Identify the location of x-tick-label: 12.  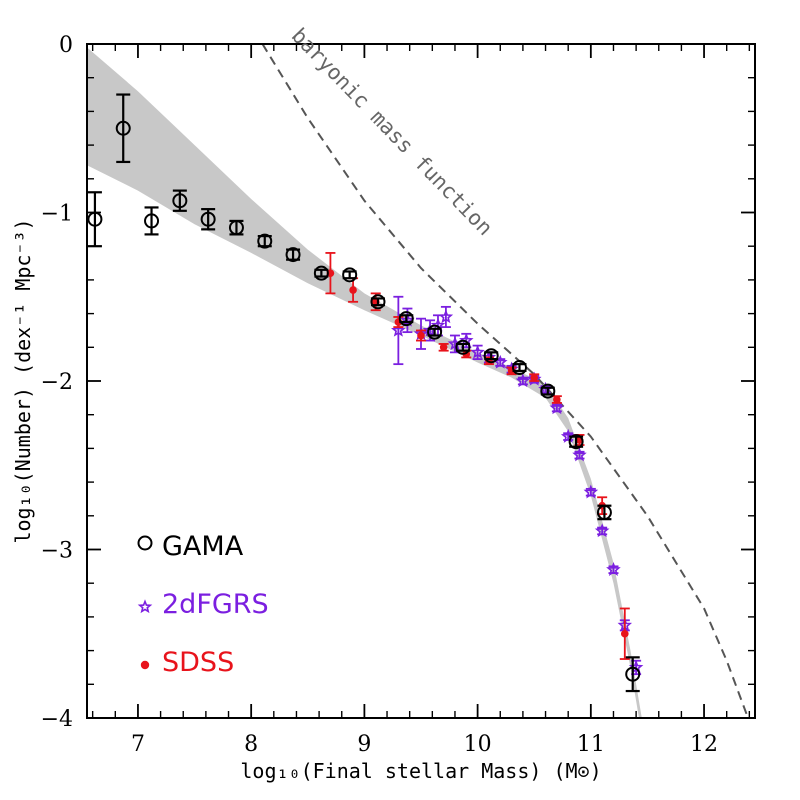
(704, 744).